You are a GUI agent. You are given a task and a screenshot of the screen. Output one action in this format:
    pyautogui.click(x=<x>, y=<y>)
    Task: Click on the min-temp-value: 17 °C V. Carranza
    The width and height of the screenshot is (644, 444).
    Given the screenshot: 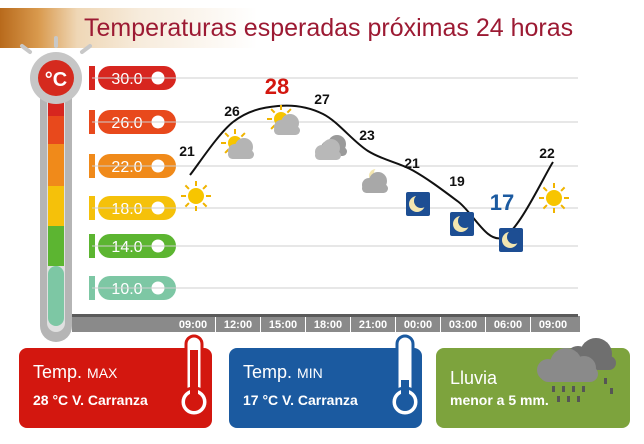 What is the action you would take?
    pyautogui.click(x=300, y=400)
    